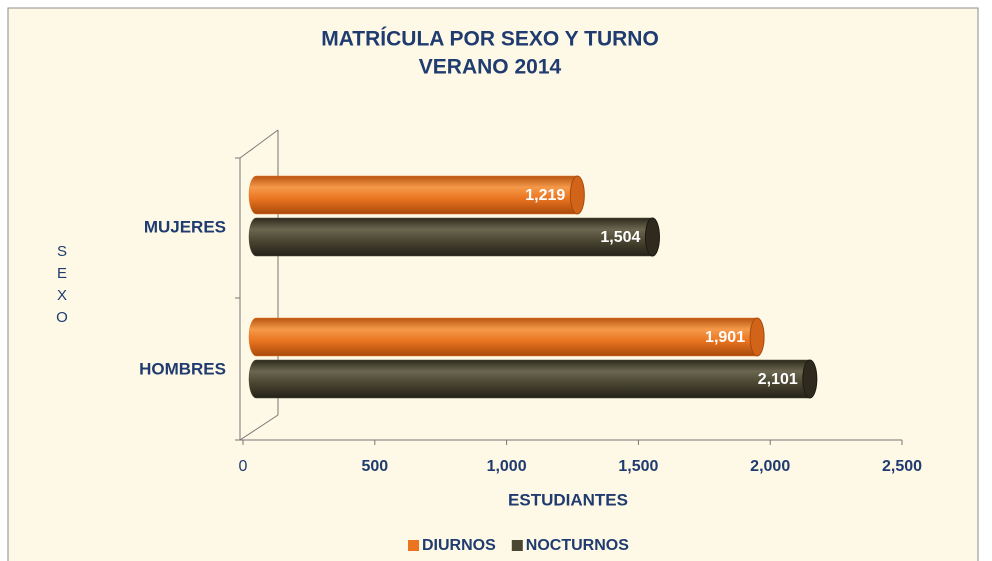 The width and height of the screenshot is (992, 561). I want to click on y-tick-label: HOMBRES, so click(182, 368).